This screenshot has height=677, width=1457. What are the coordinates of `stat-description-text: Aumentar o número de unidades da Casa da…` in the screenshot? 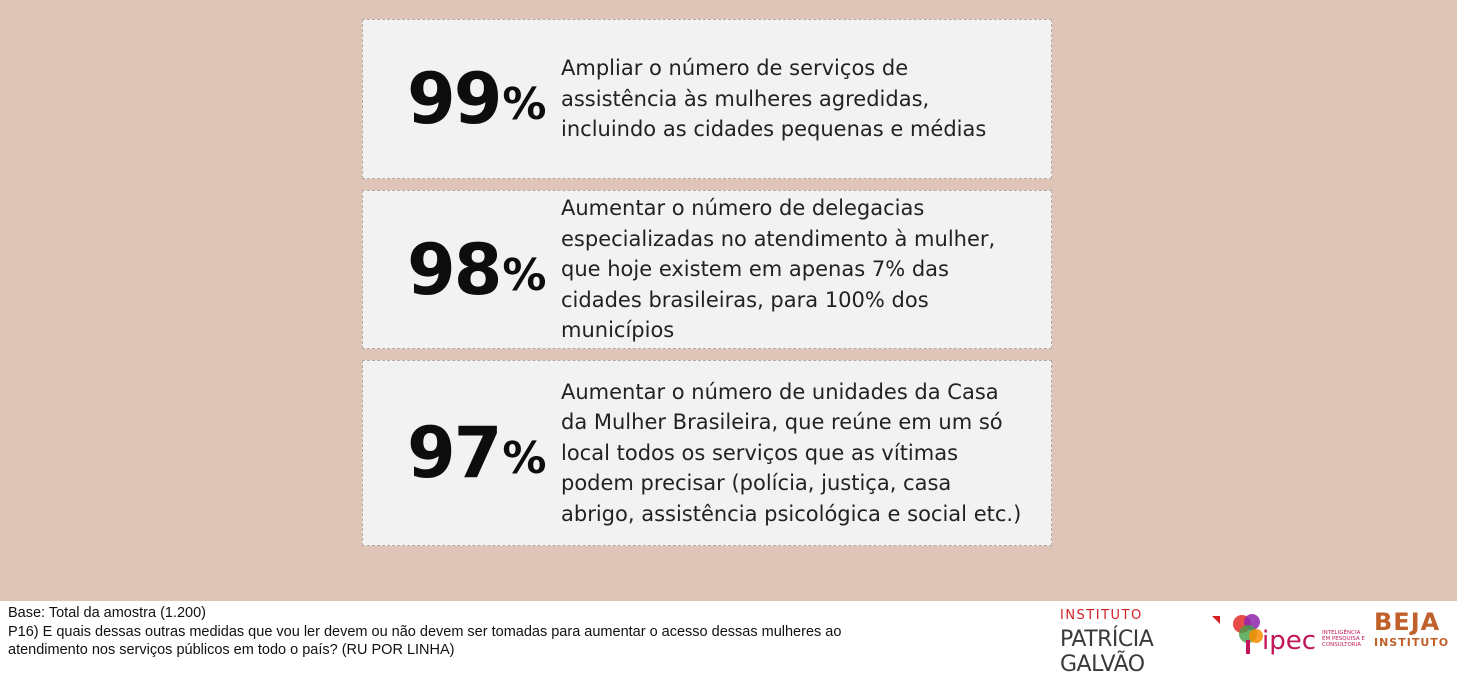 It's located at (791, 452).